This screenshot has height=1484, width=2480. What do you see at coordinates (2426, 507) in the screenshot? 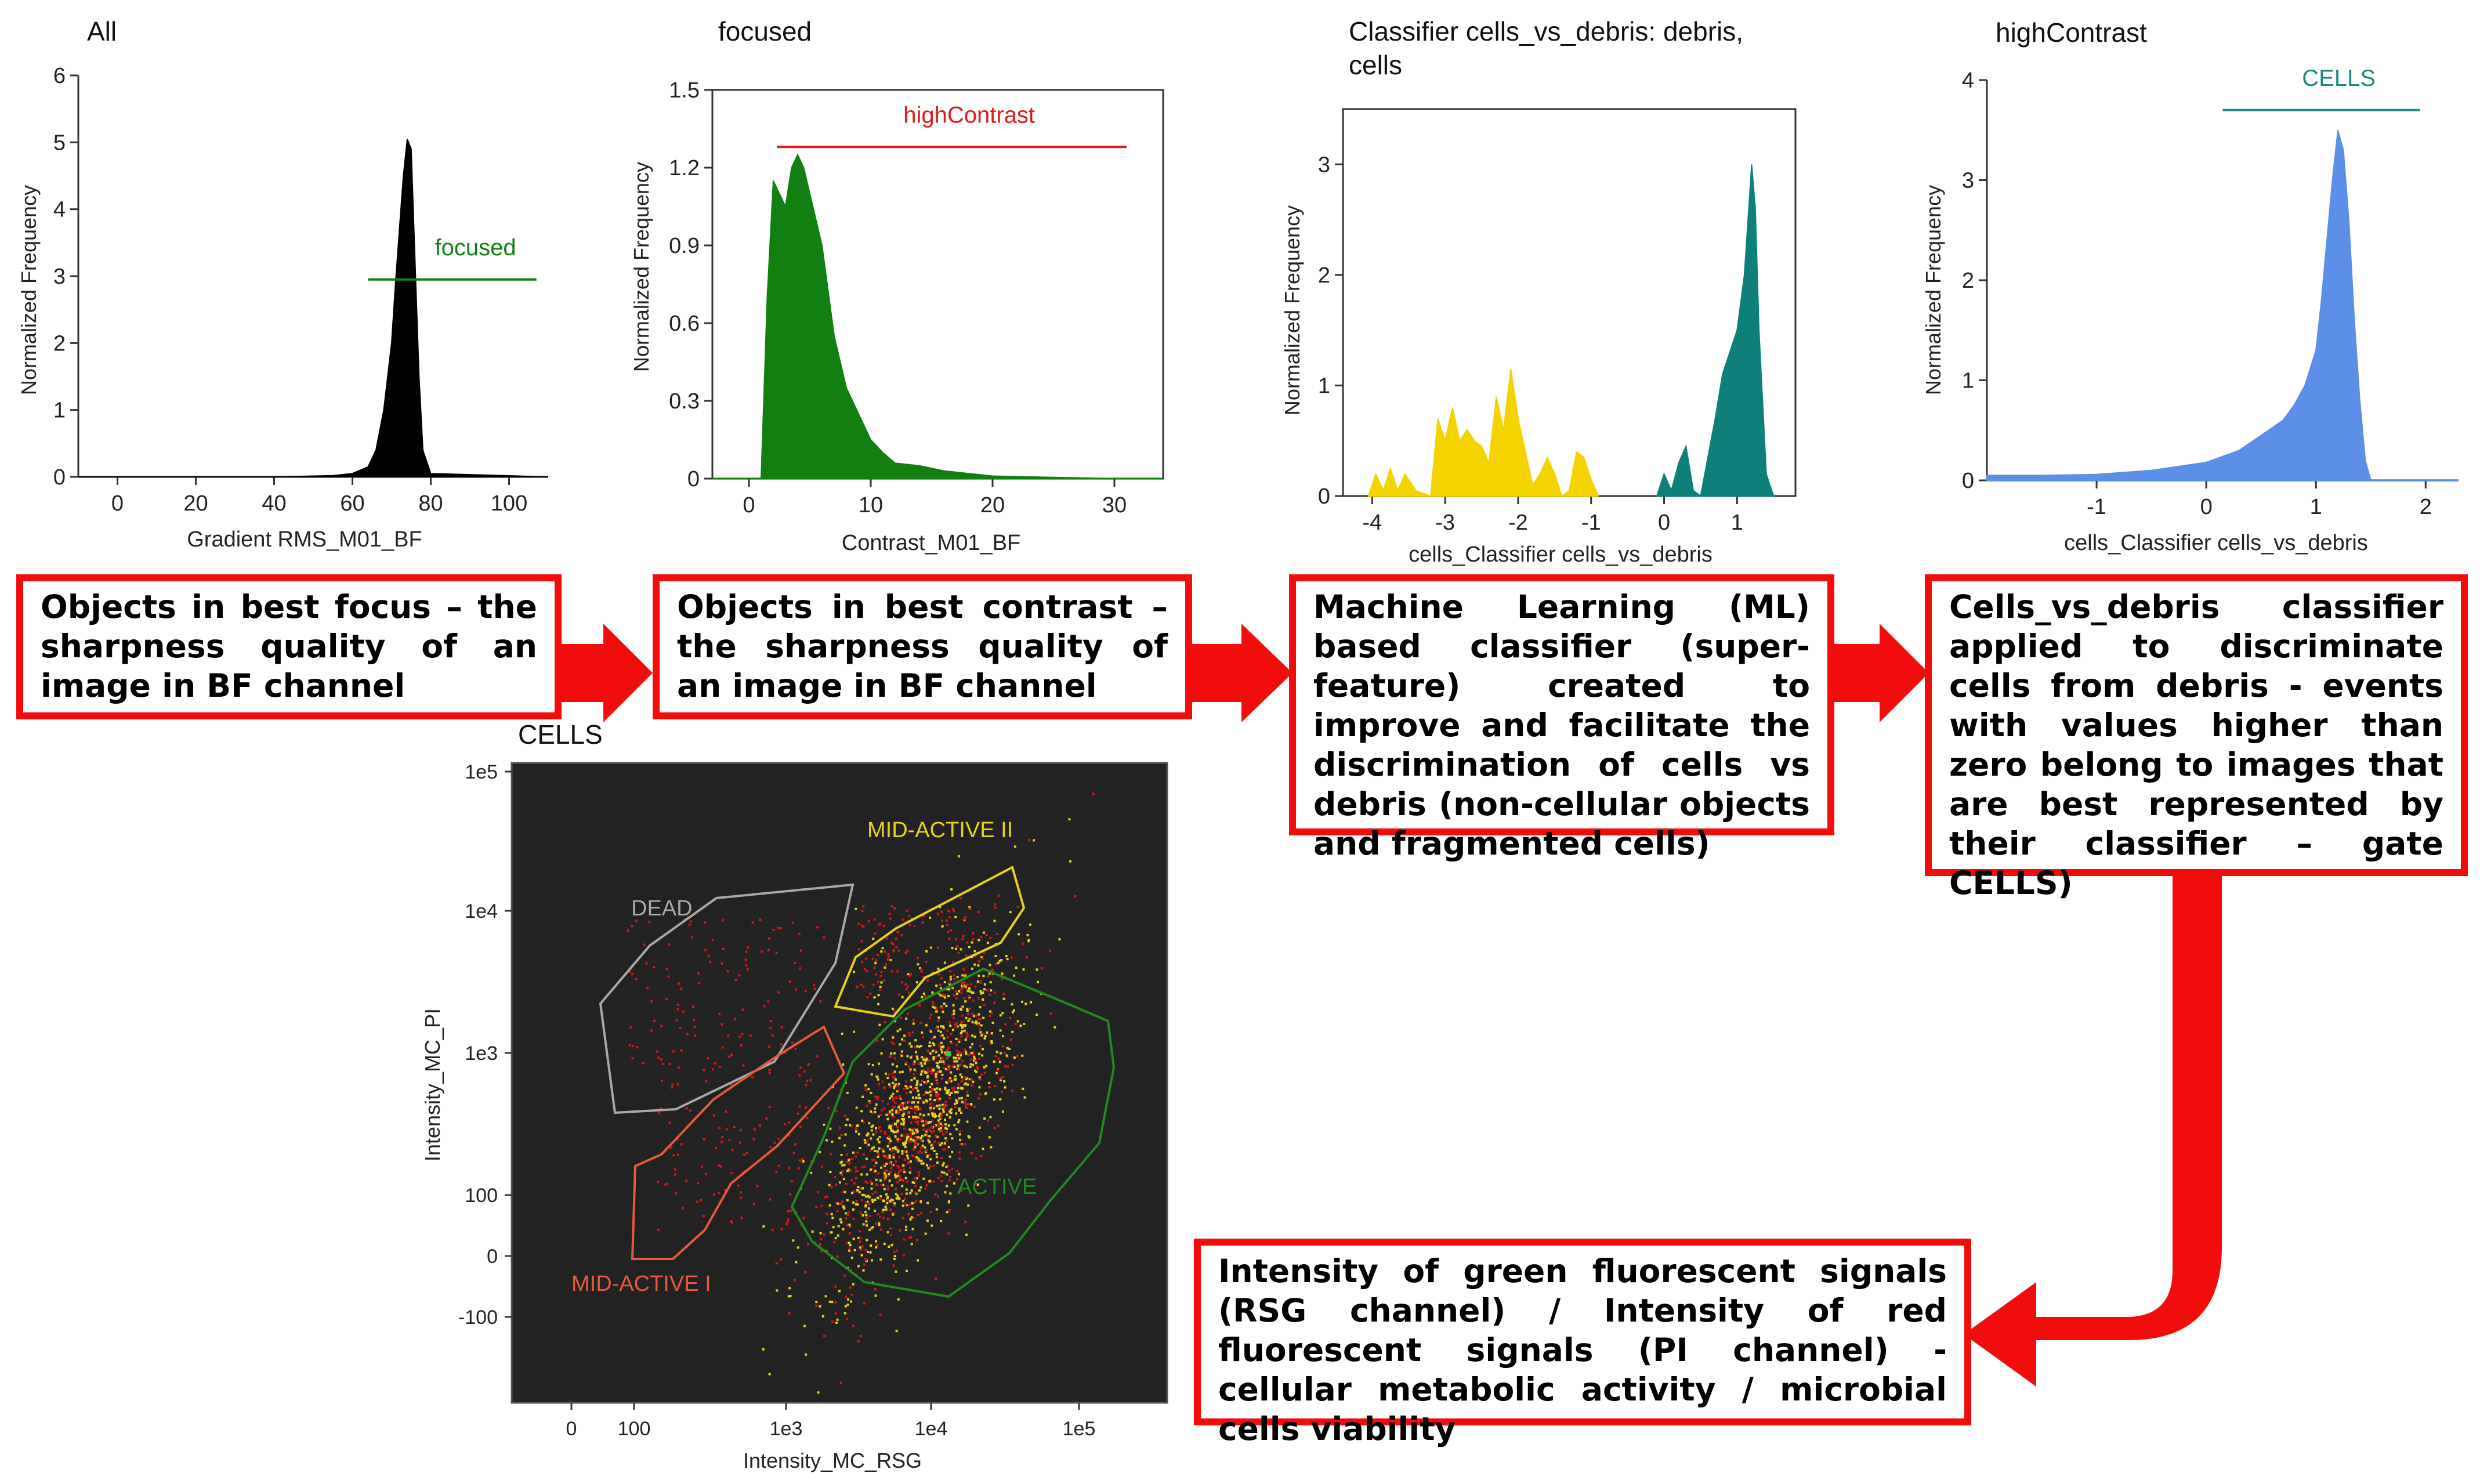
I see `x-tick-label: 2` at bounding box center [2426, 507].